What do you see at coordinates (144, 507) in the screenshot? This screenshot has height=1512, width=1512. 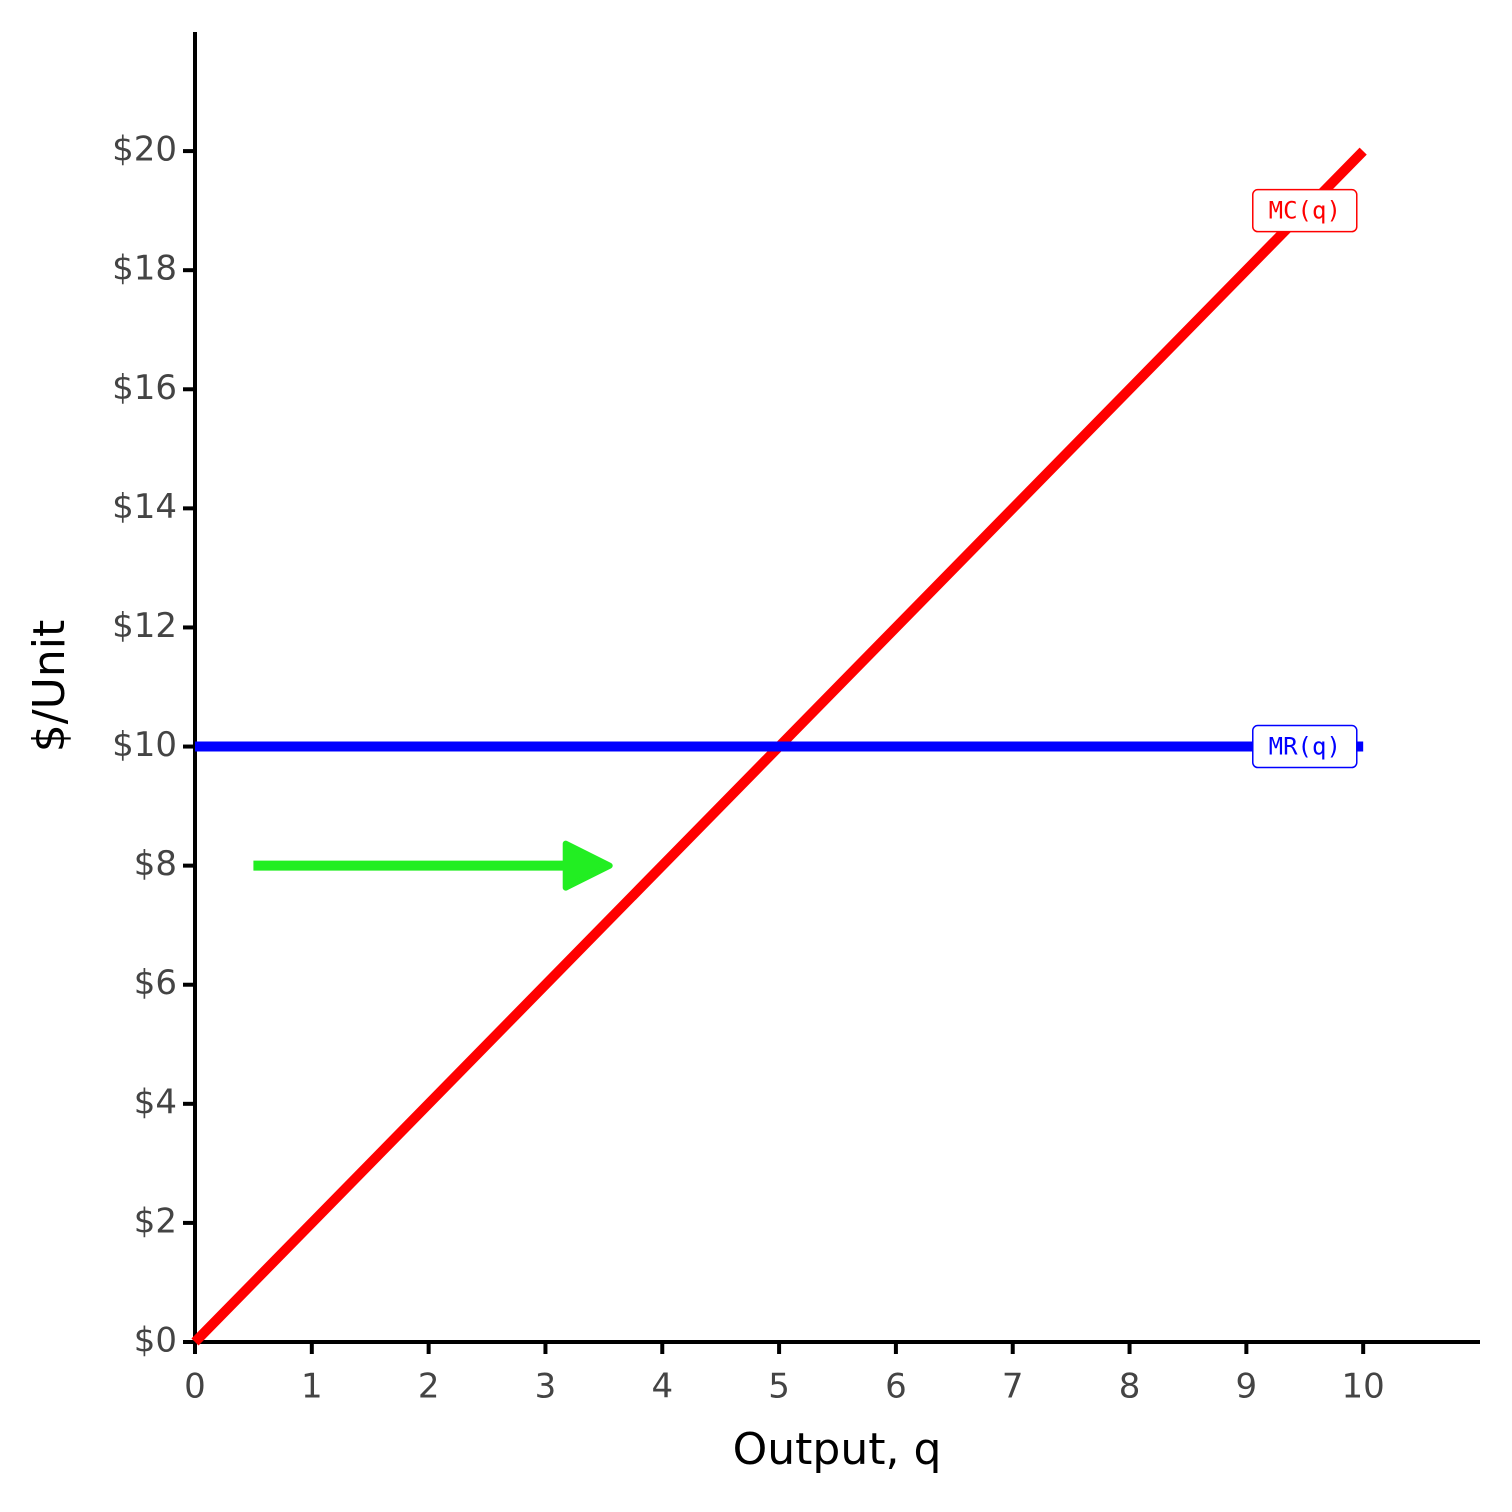 I see `y-tick-label: $14` at bounding box center [144, 507].